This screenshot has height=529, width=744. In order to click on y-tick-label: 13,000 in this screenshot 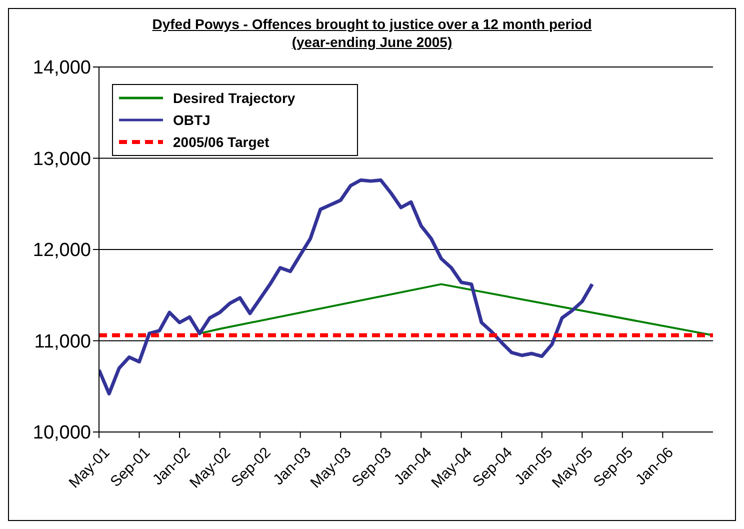, I will do `click(61, 159)`.